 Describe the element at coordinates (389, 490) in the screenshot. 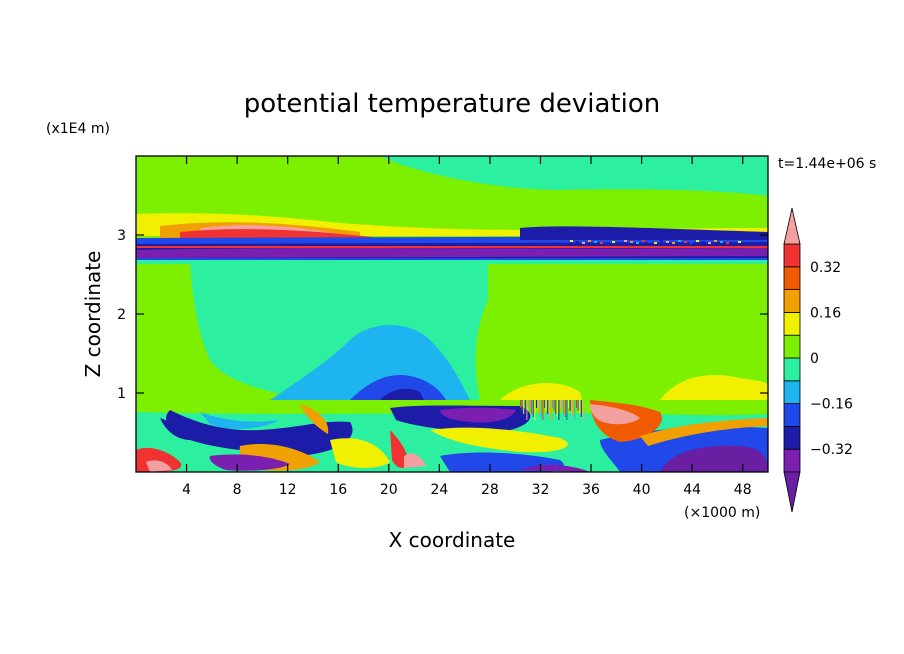

I see `x-tick-label: 20` at that location.